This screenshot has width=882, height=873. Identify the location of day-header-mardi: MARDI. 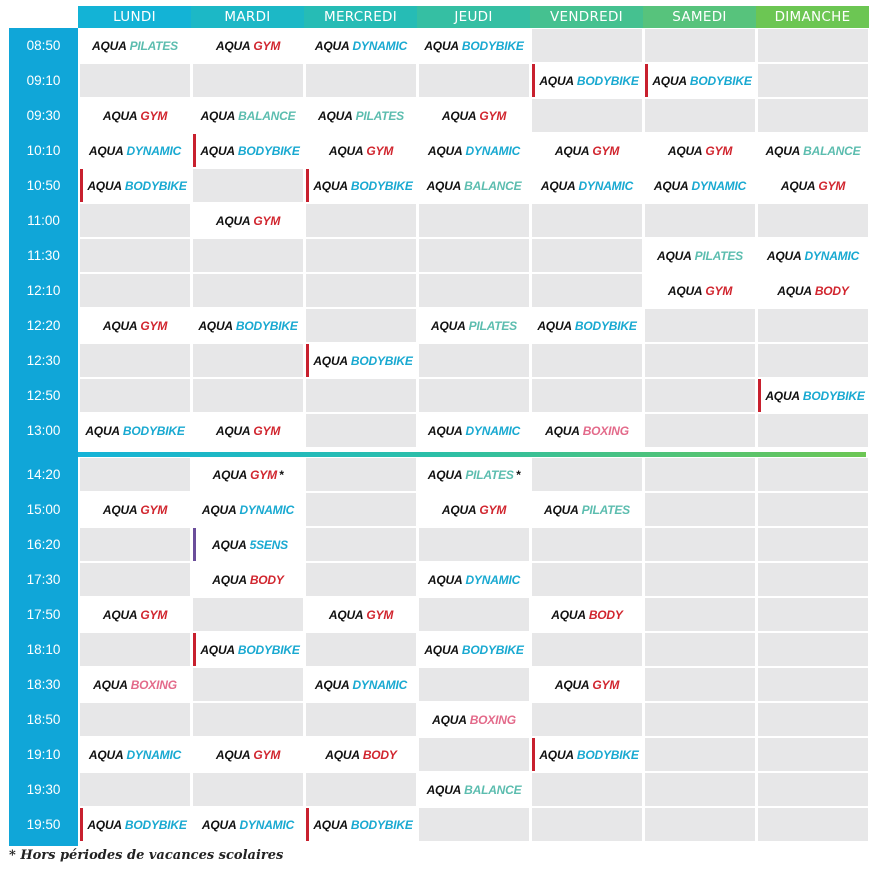
(247, 17).